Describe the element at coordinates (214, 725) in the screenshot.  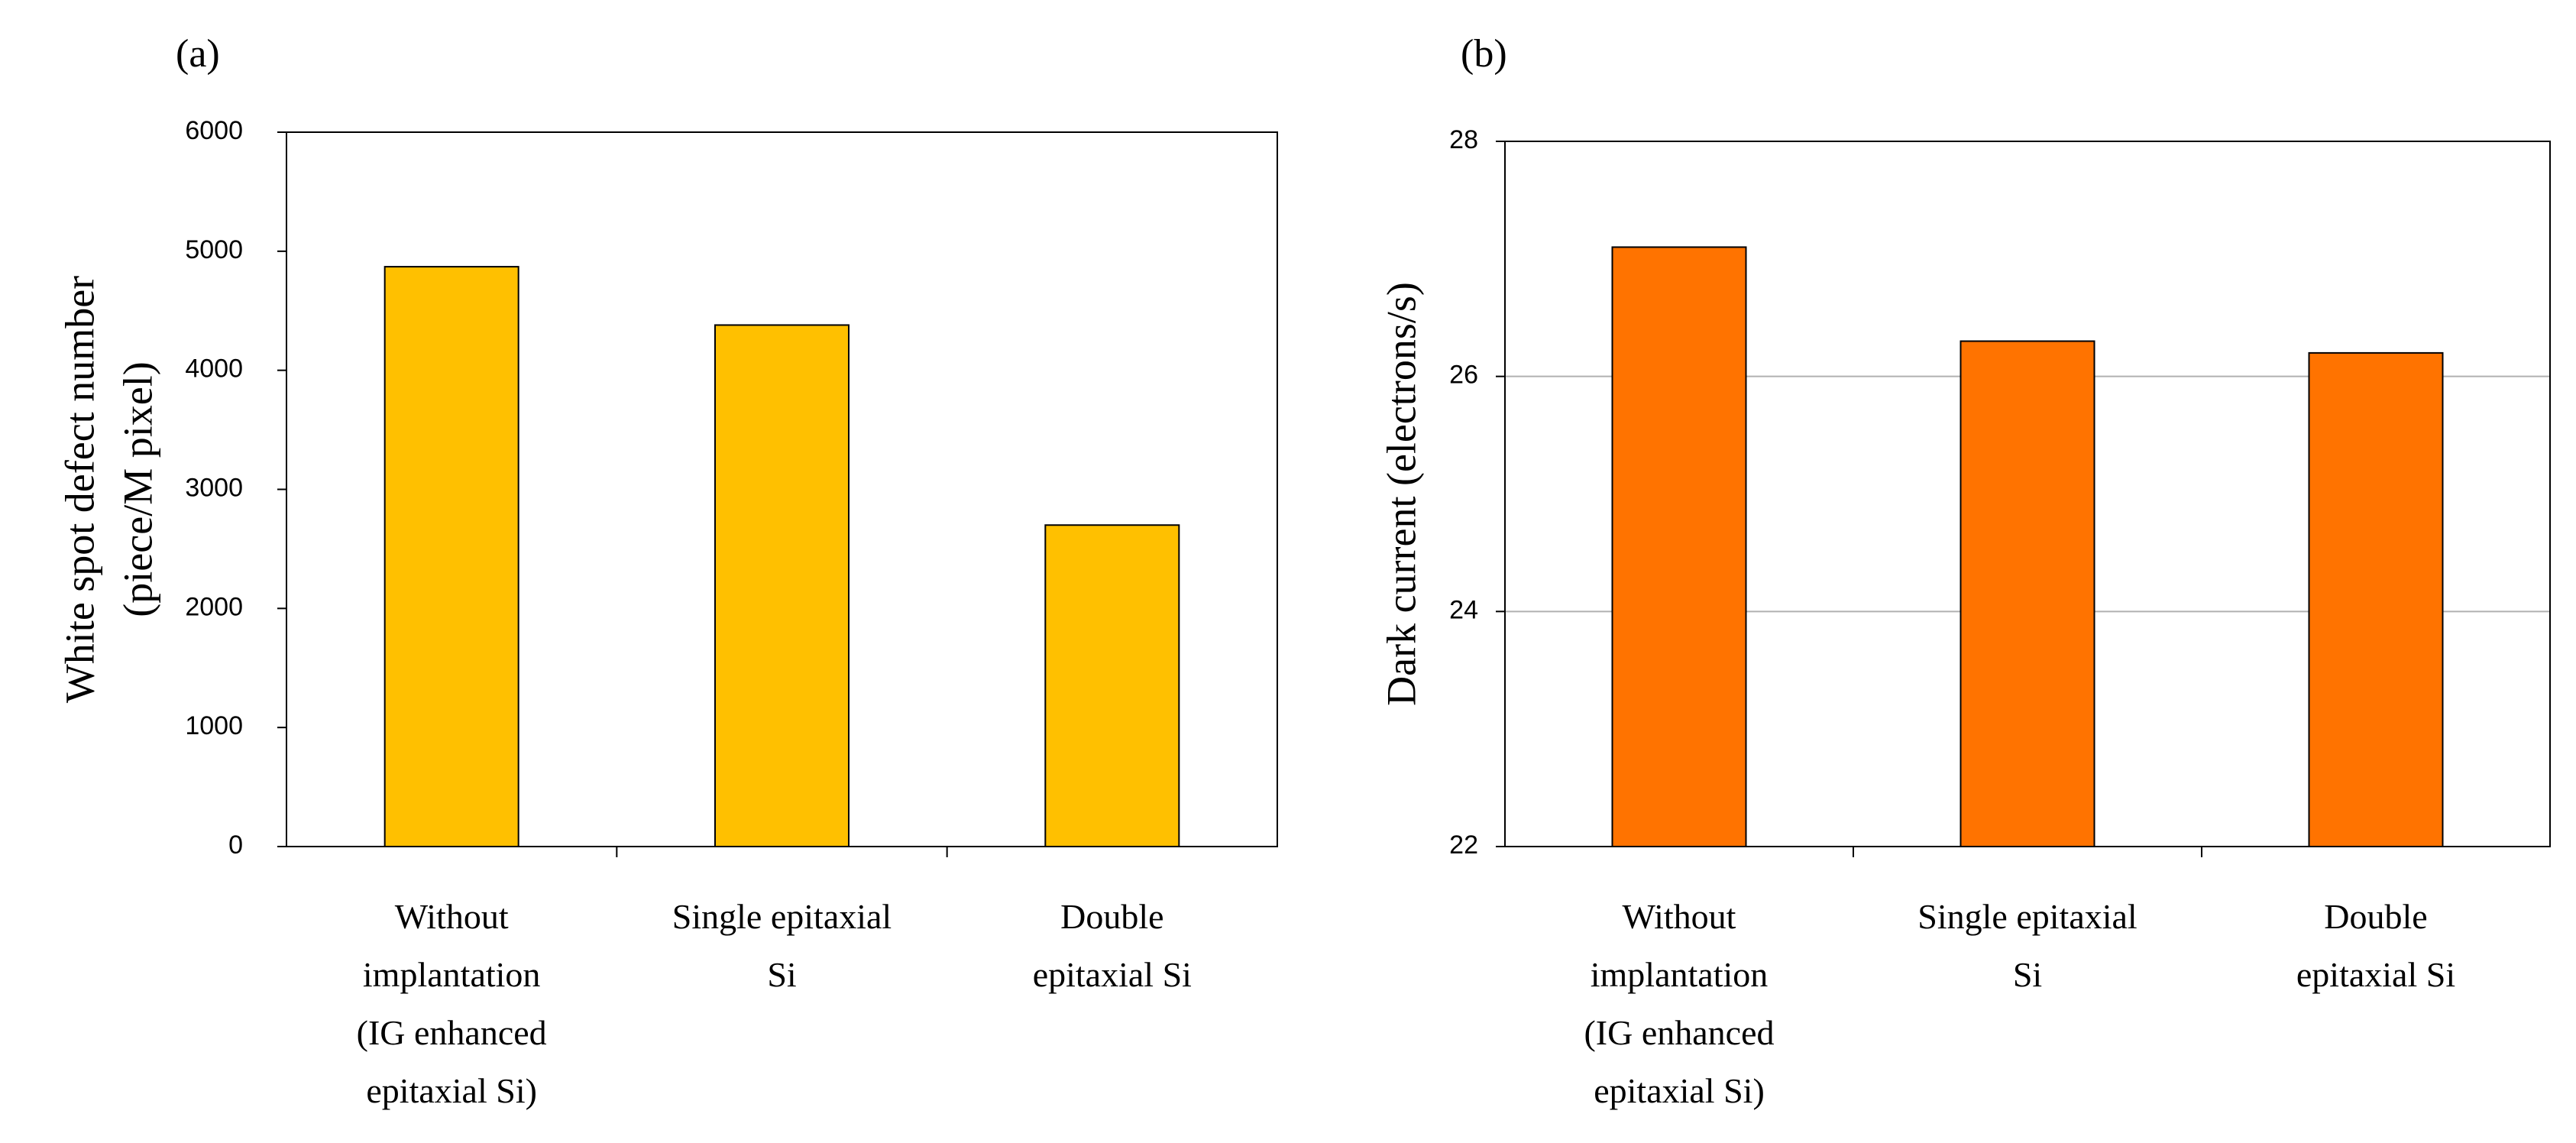
I see `y-tick-label: 1000` at that location.